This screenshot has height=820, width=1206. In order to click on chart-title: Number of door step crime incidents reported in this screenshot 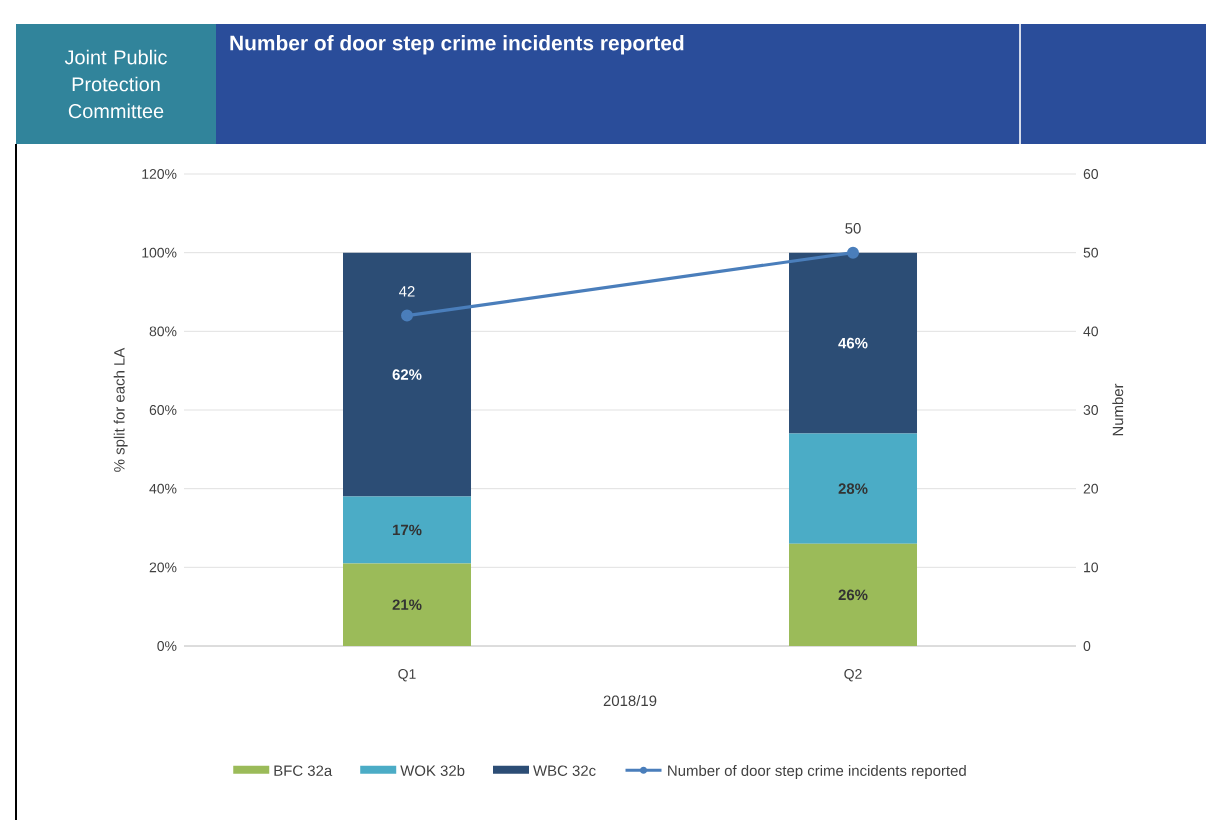, I will do `click(457, 44)`.